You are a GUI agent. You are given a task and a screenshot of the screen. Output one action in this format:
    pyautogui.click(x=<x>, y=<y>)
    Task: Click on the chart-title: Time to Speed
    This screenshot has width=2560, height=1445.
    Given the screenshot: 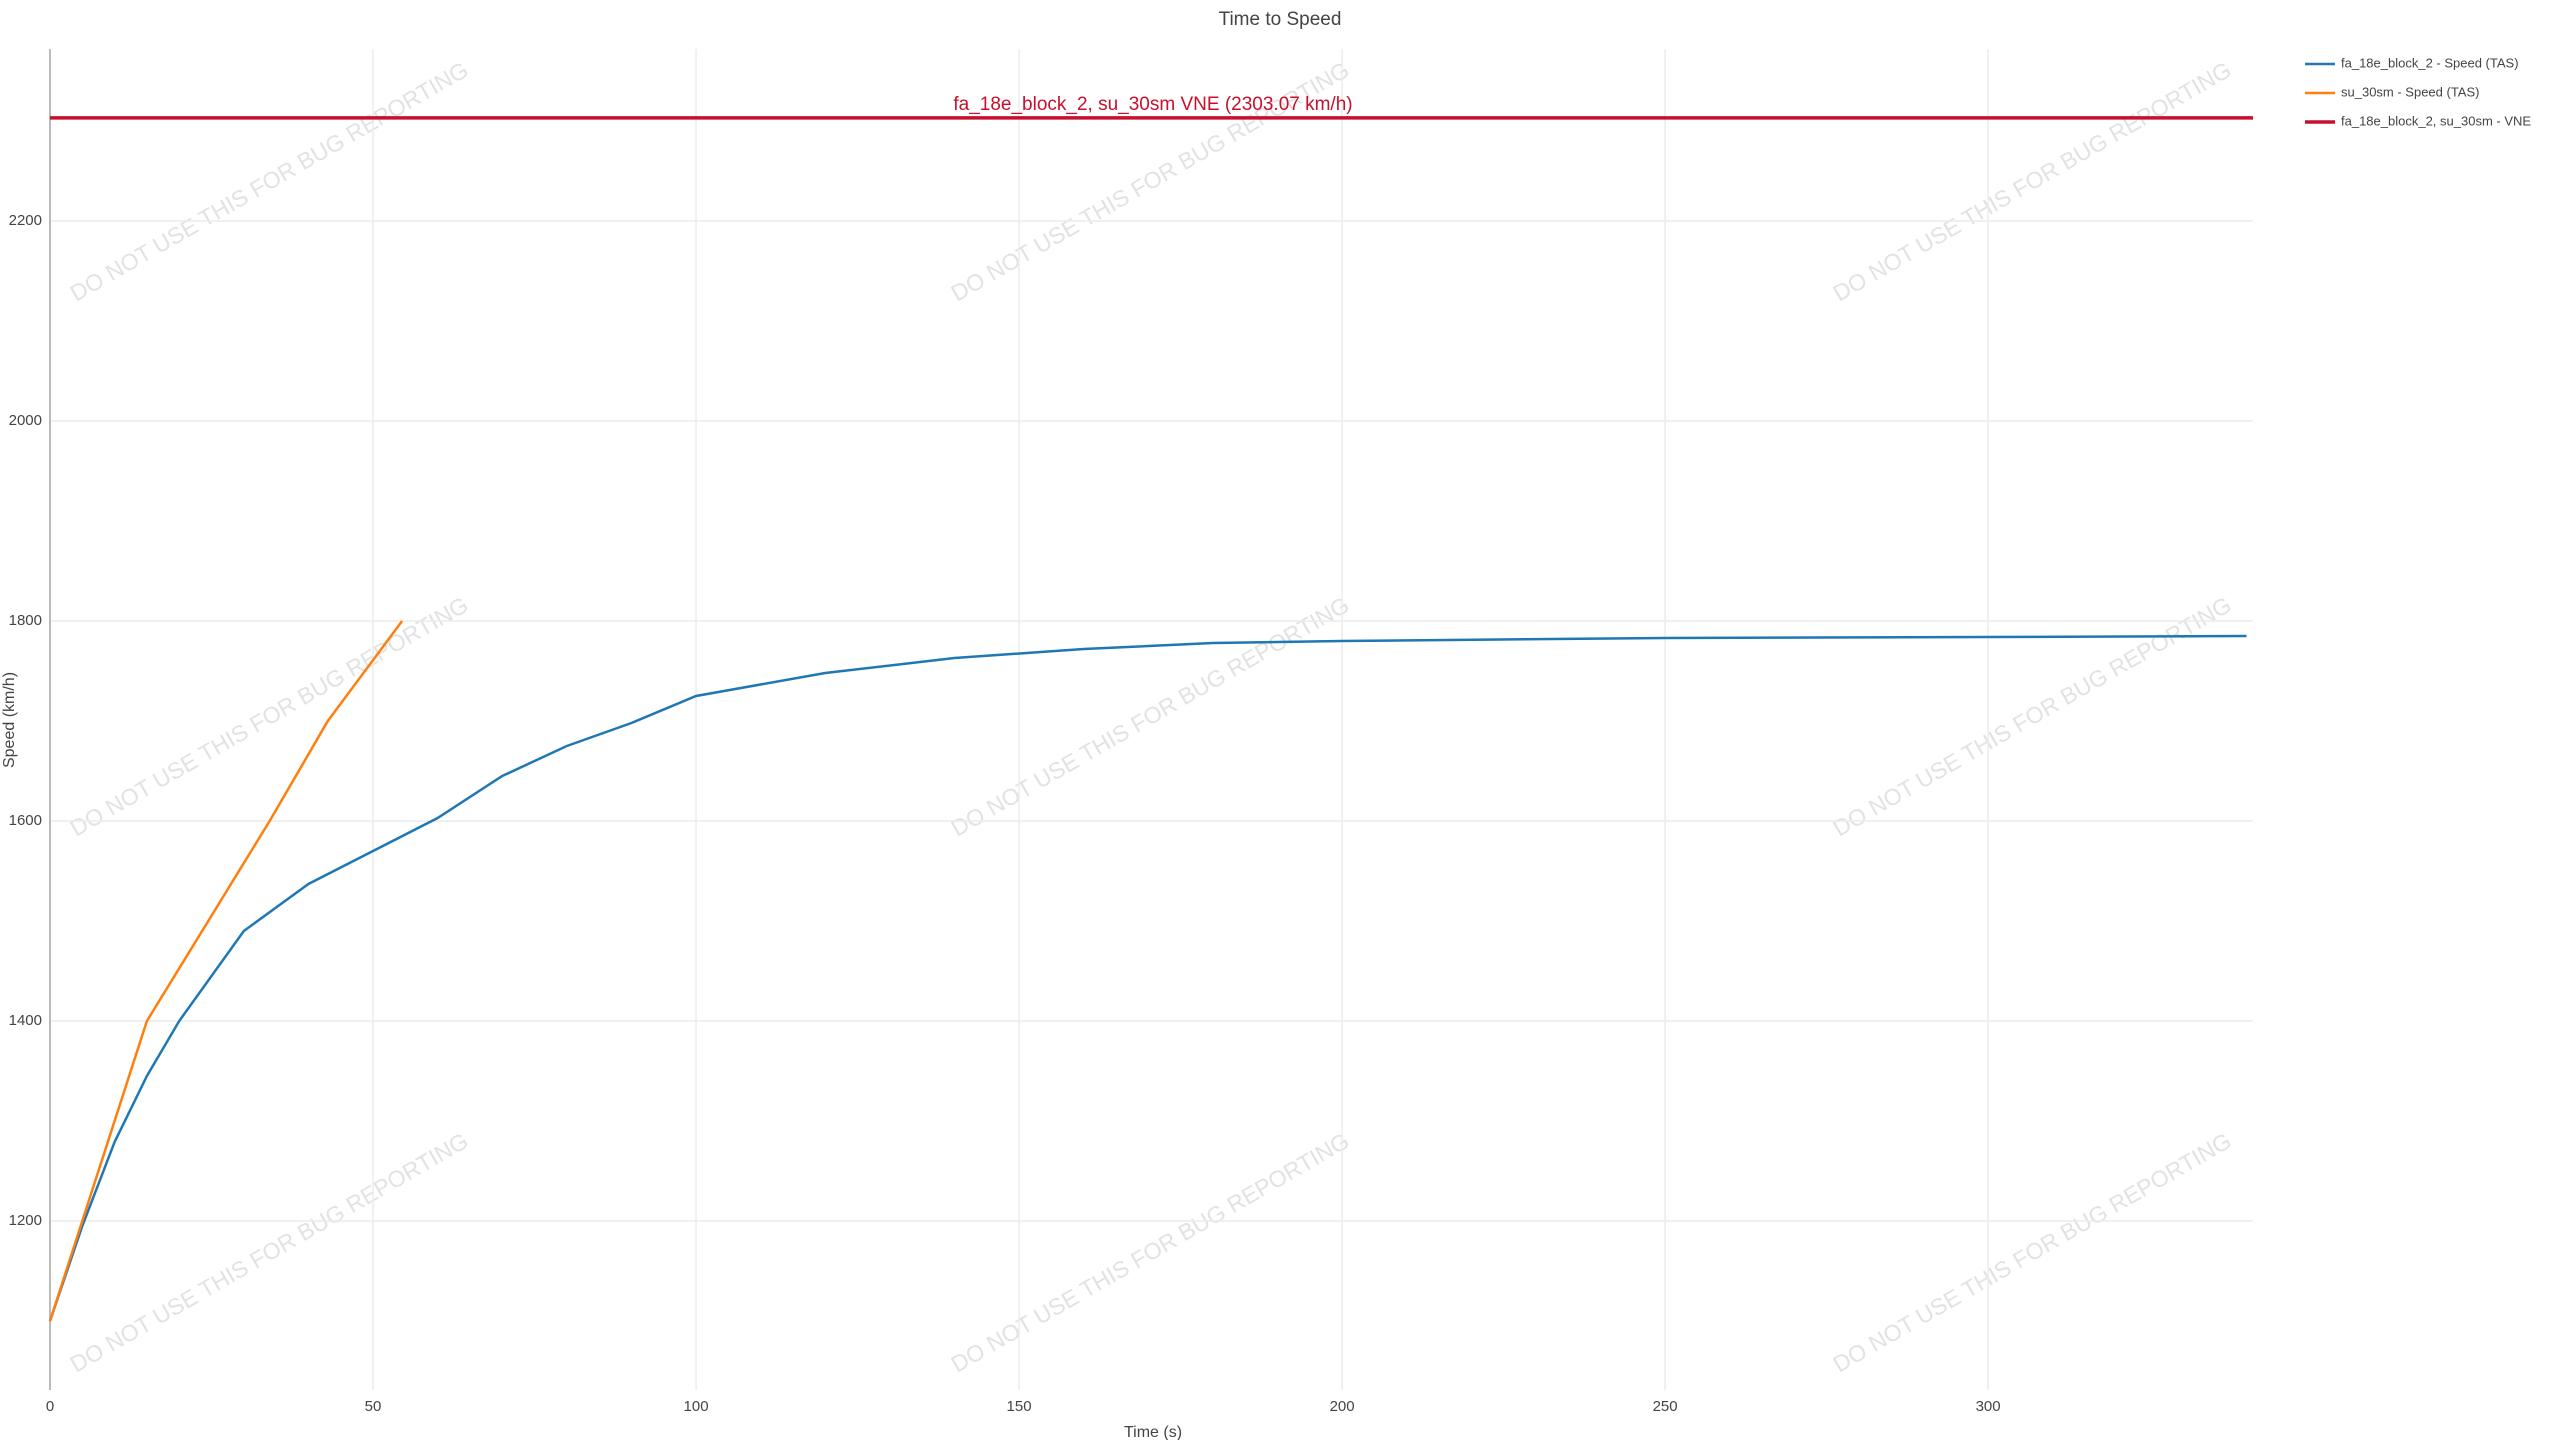 What is the action you would take?
    pyautogui.click(x=1280, y=19)
    